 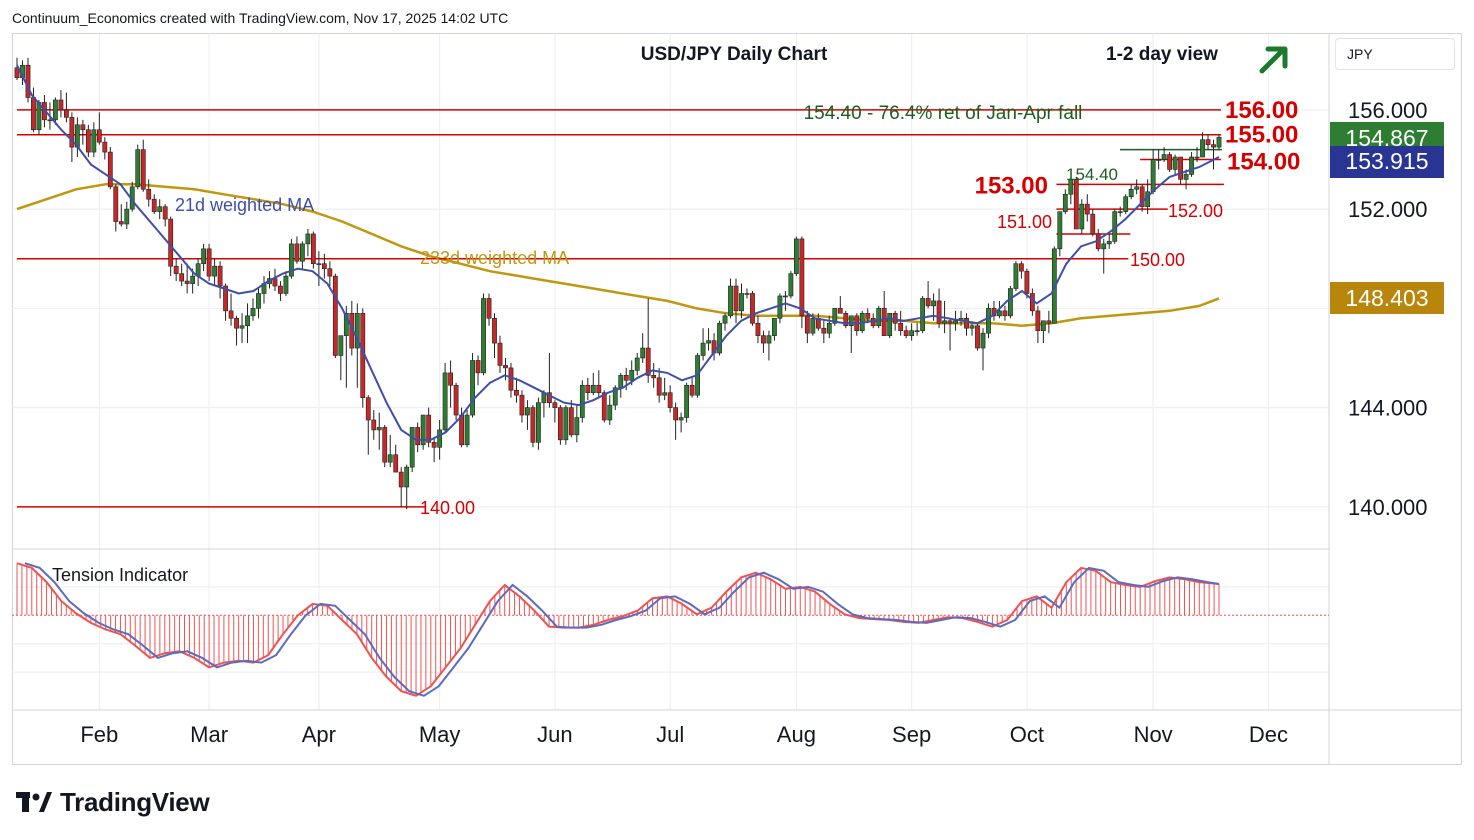 What do you see at coordinates (1395, 54) in the screenshot?
I see `currency-selector: JPY` at bounding box center [1395, 54].